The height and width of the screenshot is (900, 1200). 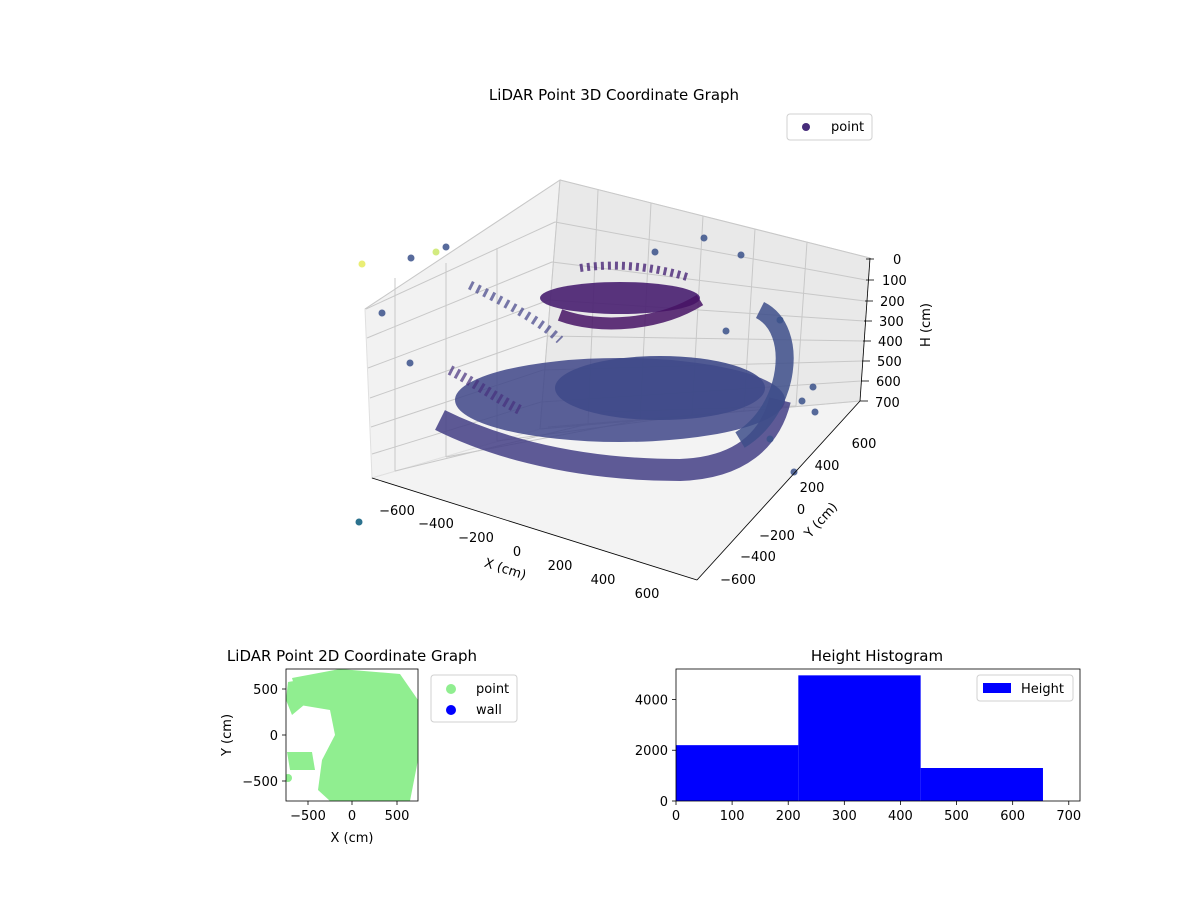 I want to click on plot3d-title: LiDAR Point 3D Coordinate Graph, so click(x=614, y=95).